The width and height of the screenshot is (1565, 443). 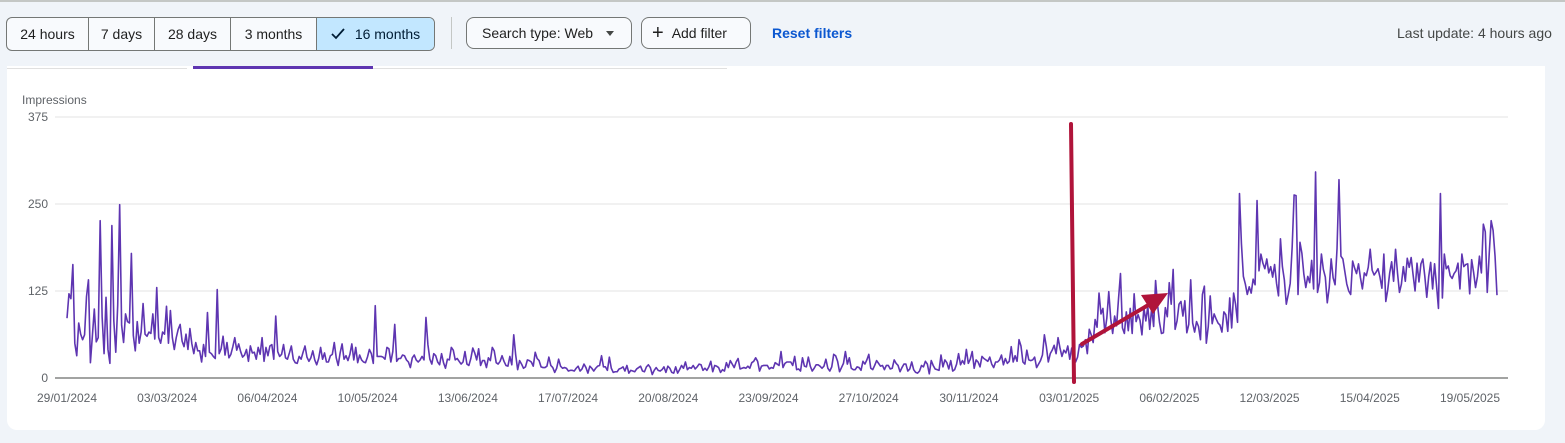 What do you see at coordinates (1474, 33) in the screenshot?
I see `last-update-text: Last update: 4 hours ago` at bounding box center [1474, 33].